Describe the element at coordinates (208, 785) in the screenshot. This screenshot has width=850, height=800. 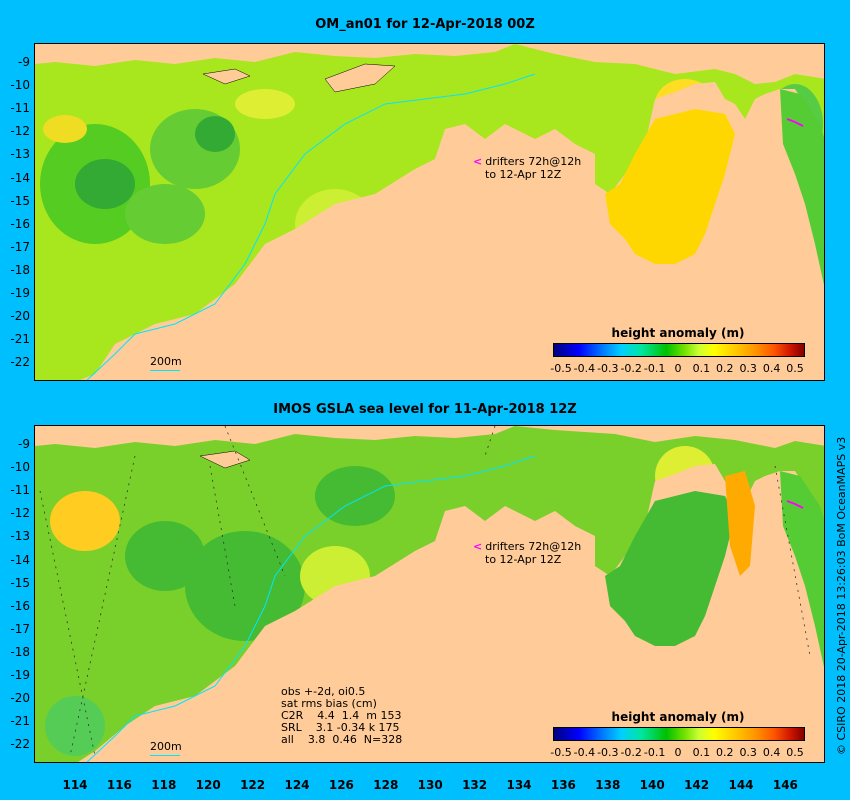
I see `x-tick-label: 120` at that location.